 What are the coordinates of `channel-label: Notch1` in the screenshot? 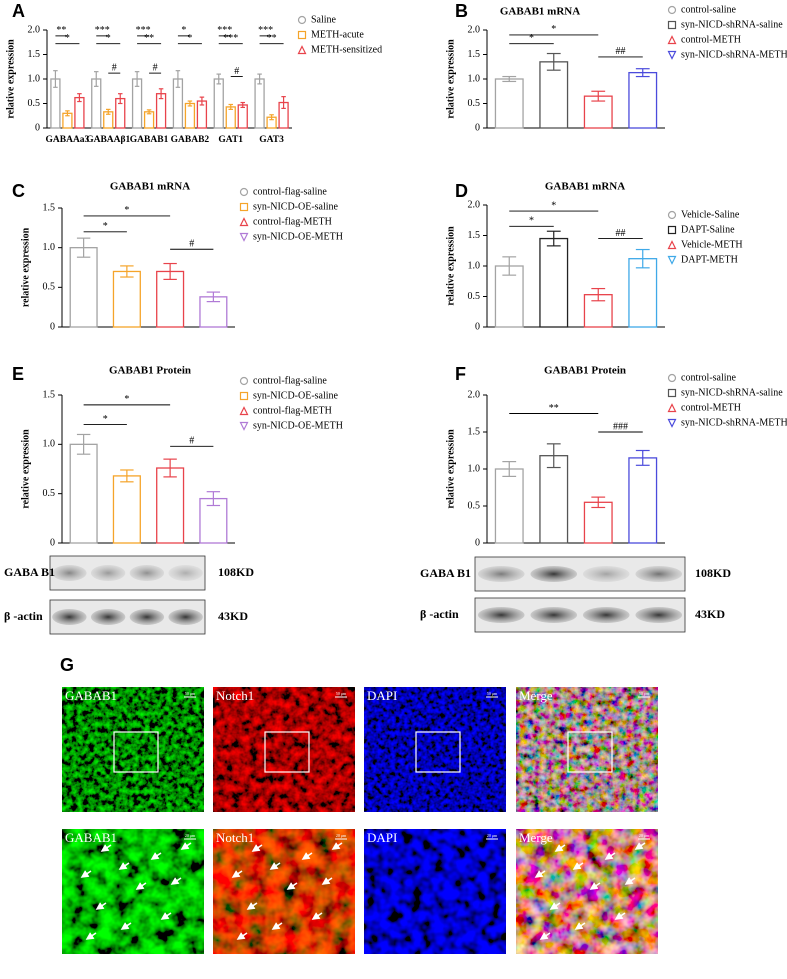 It's located at (235, 837).